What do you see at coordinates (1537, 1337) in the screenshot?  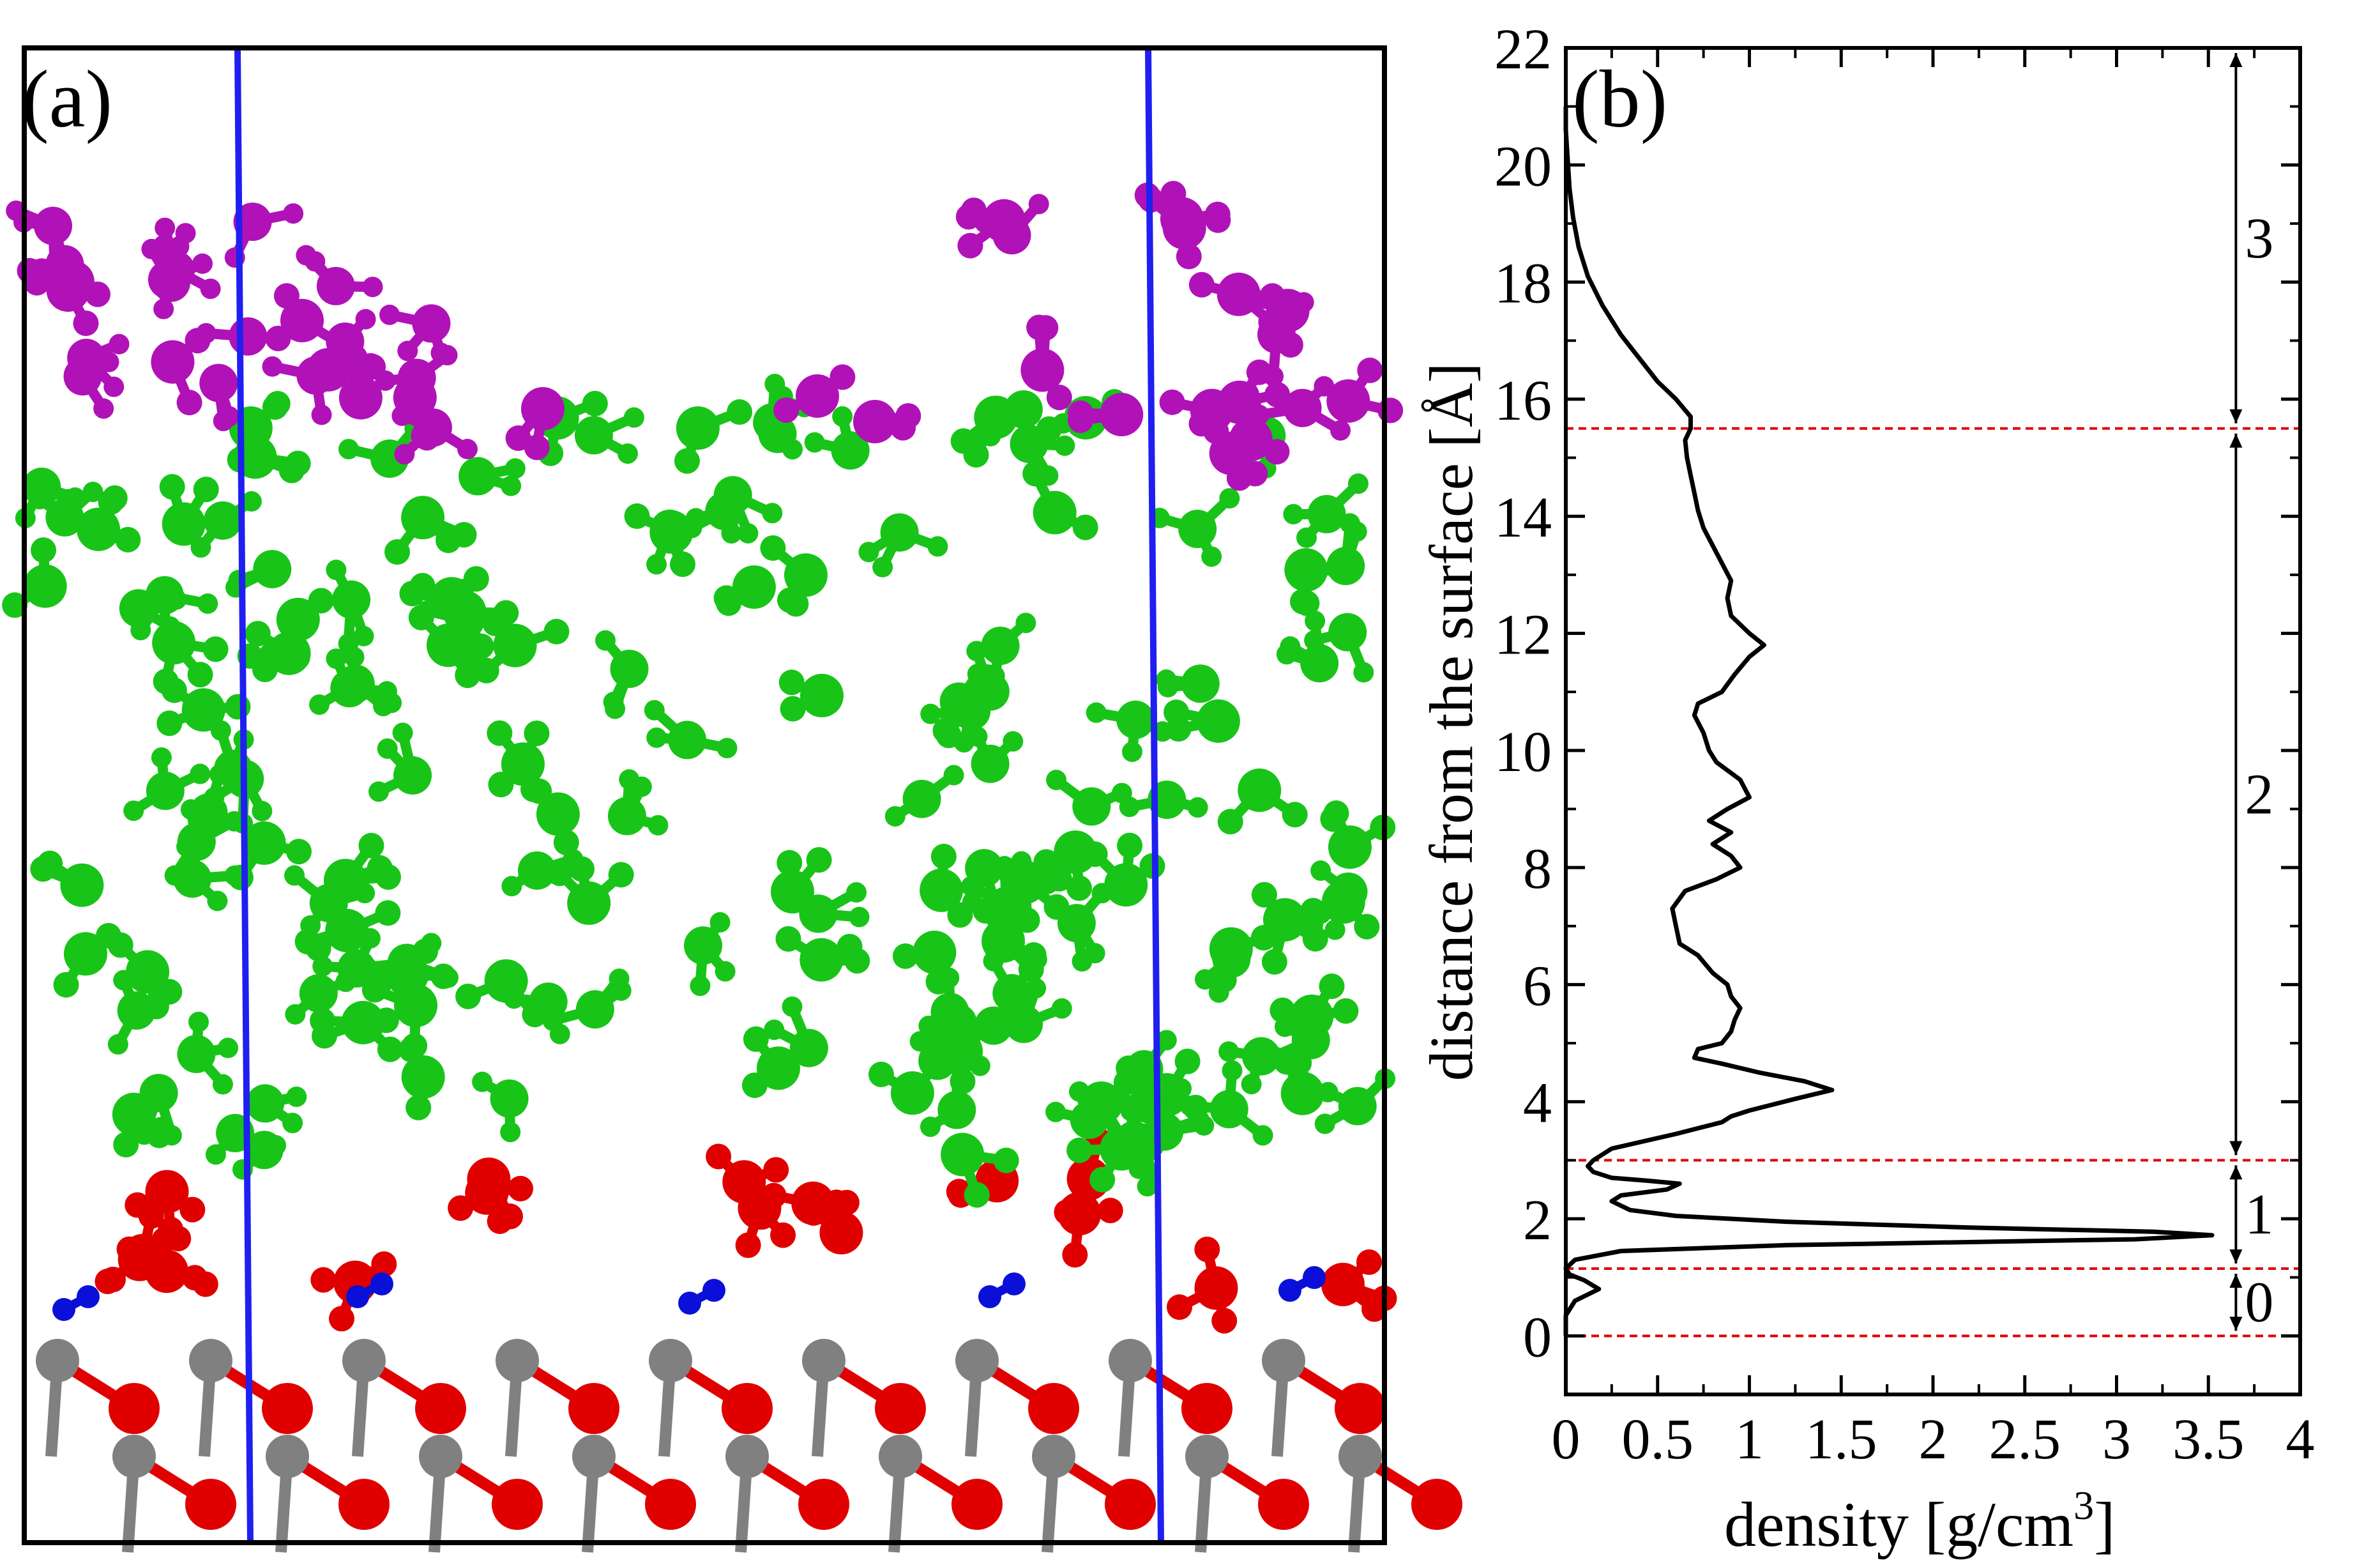 I see `y-tick-label: 0` at bounding box center [1537, 1337].